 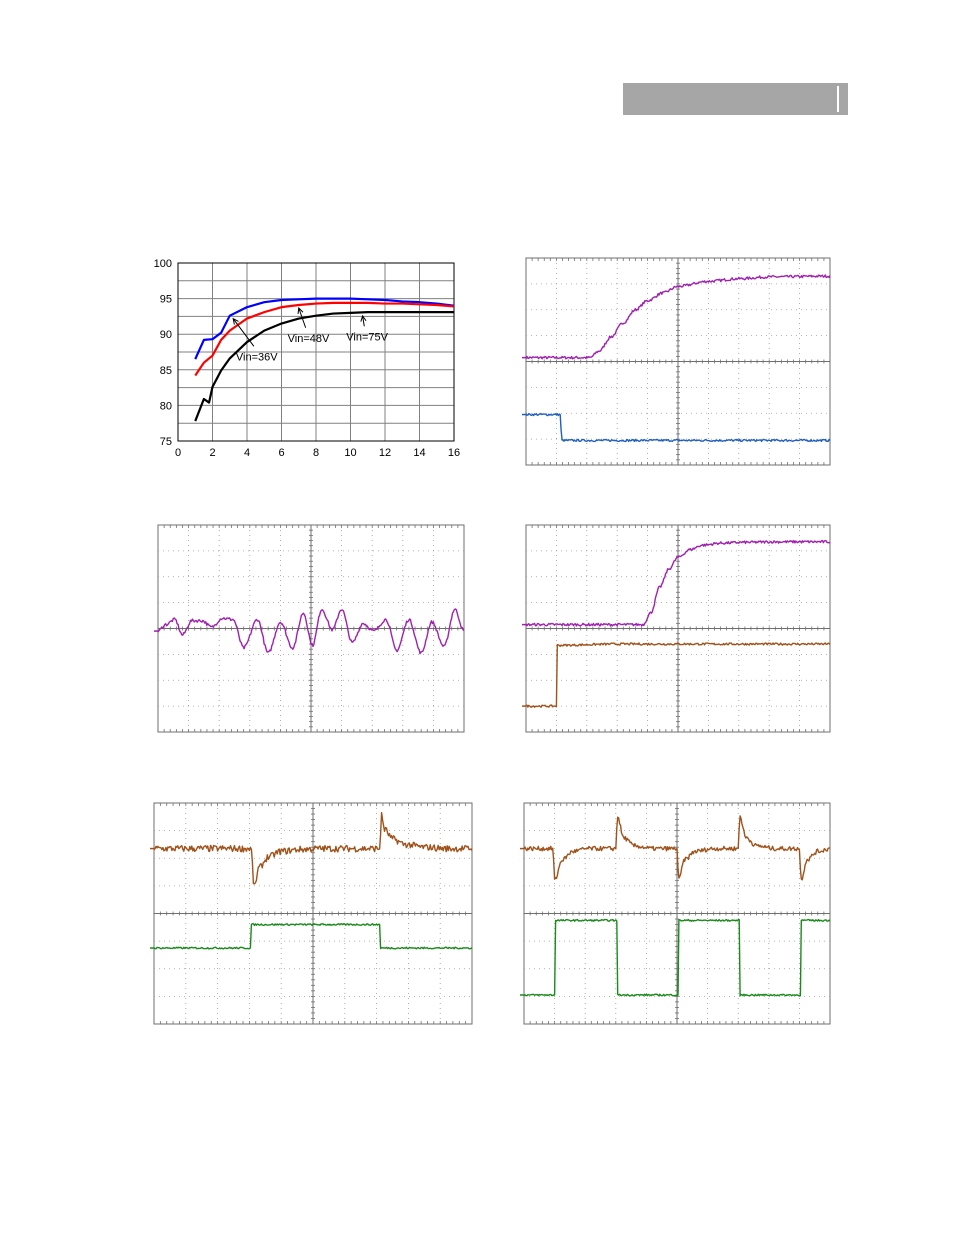 I want to click on ripple-scope-svg, so click(x=309, y=628).